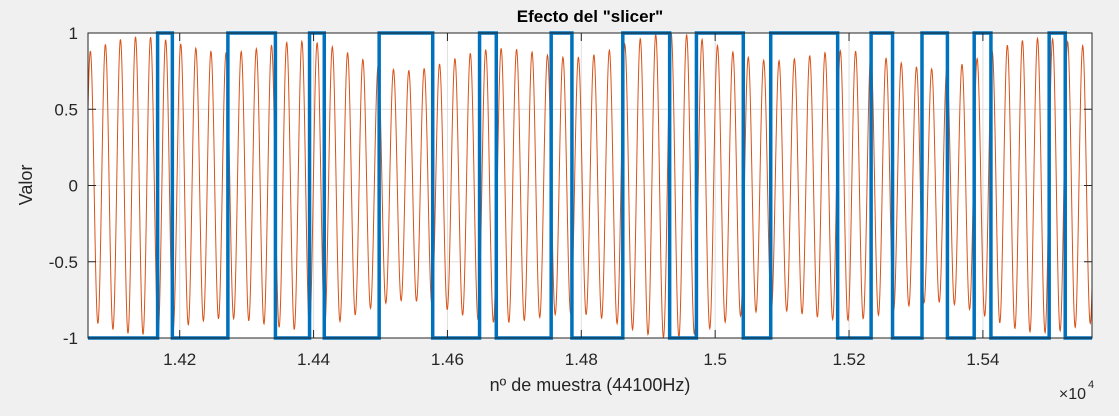 The width and height of the screenshot is (1119, 416). What do you see at coordinates (447, 359) in the screenshot?
I see `x-tick-label: 1.46` at bounding box center [447, 359].